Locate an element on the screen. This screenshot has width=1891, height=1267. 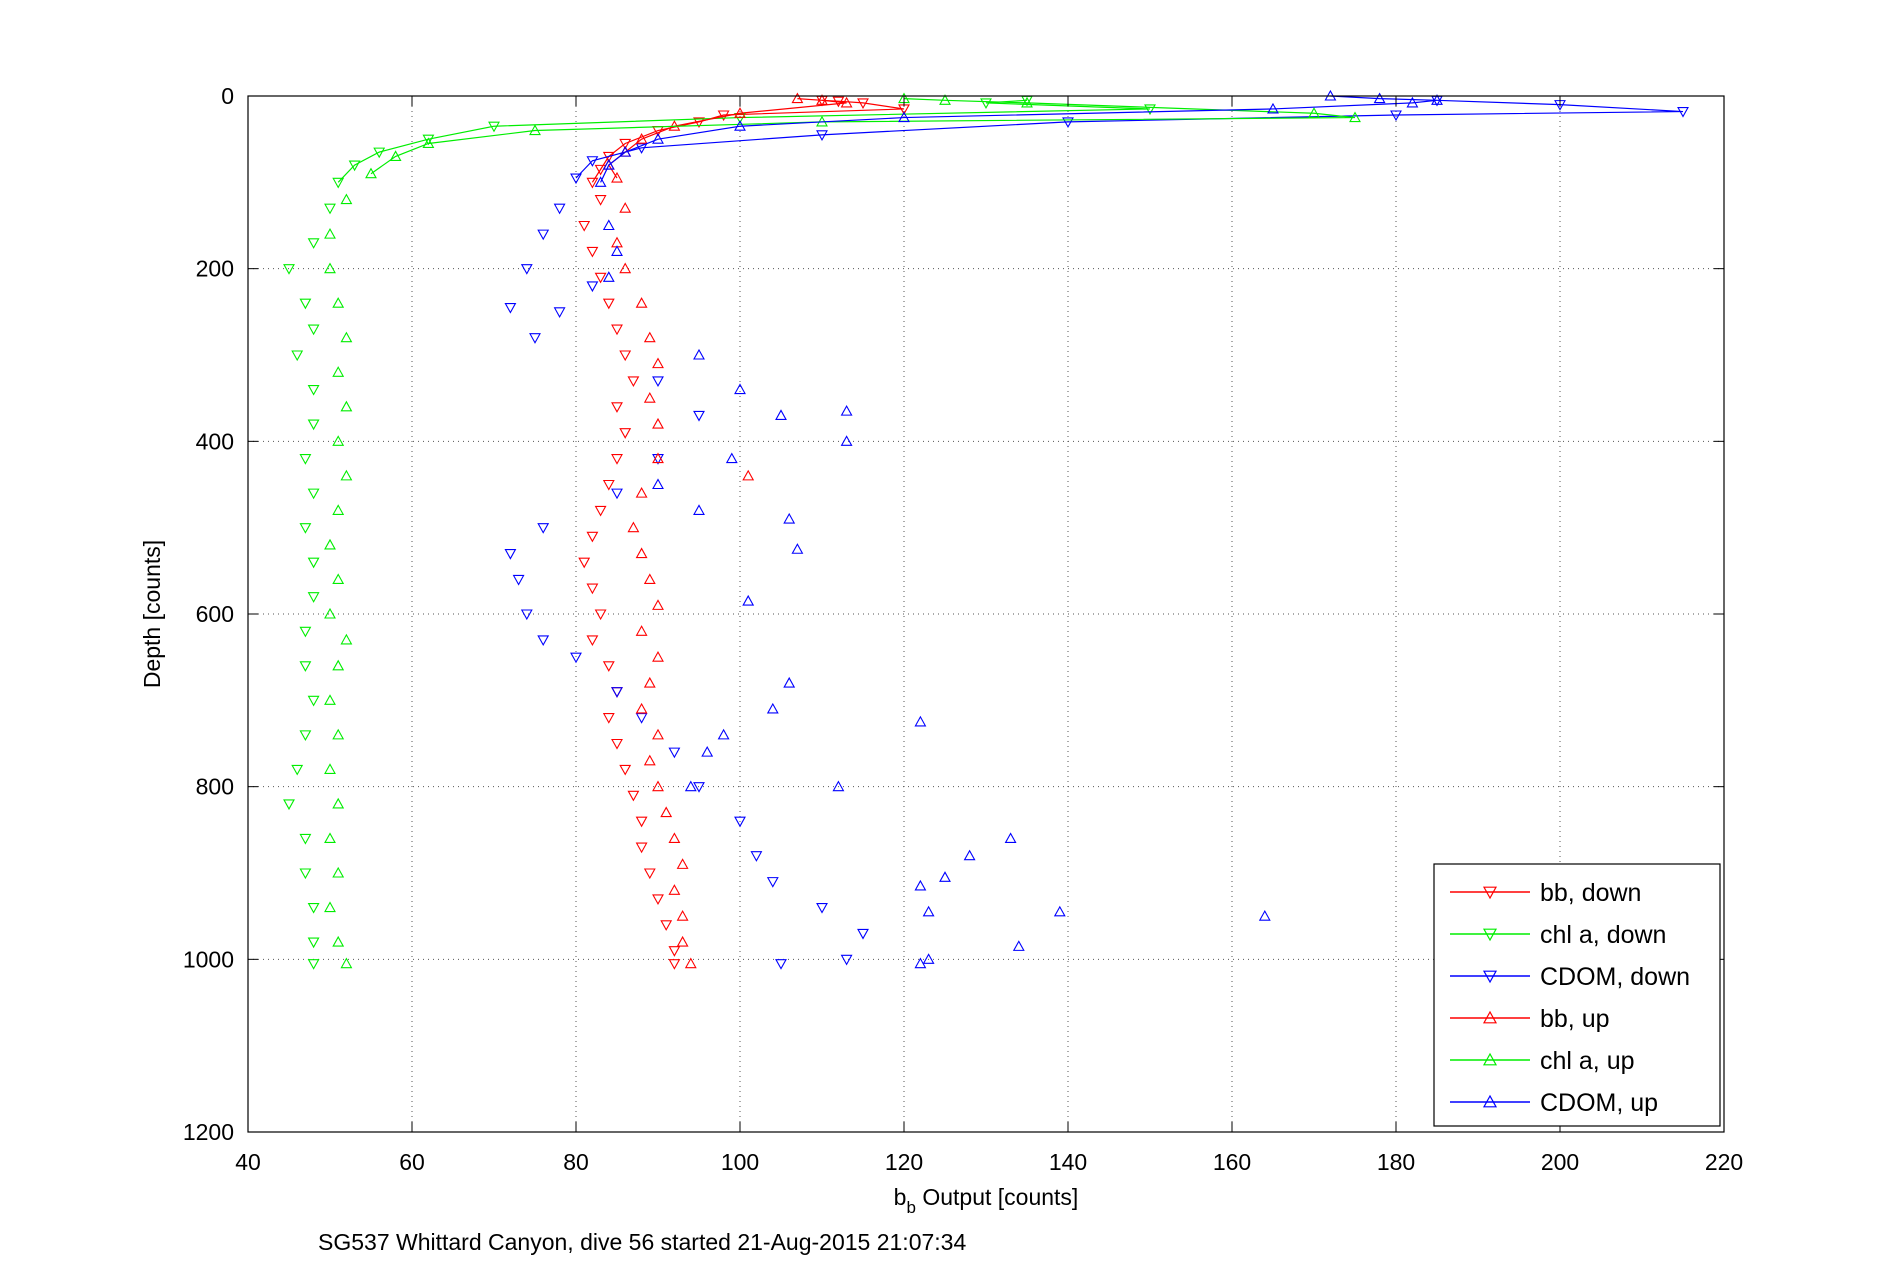
y-tick-label: 200 is located at coordinates (215, 269).